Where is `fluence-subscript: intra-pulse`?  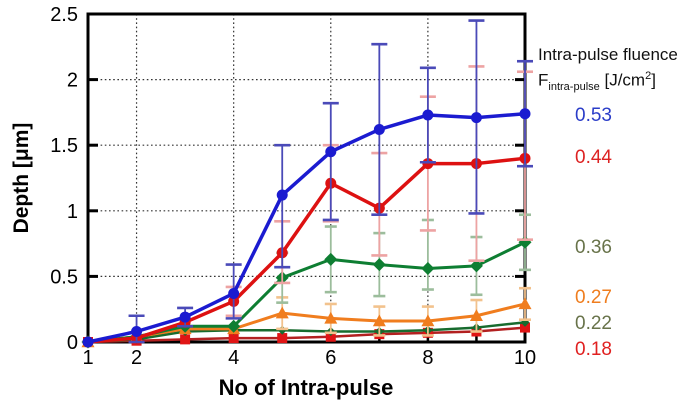
fluence-subscript: intra-pulse is located at coordinates (574, 87).